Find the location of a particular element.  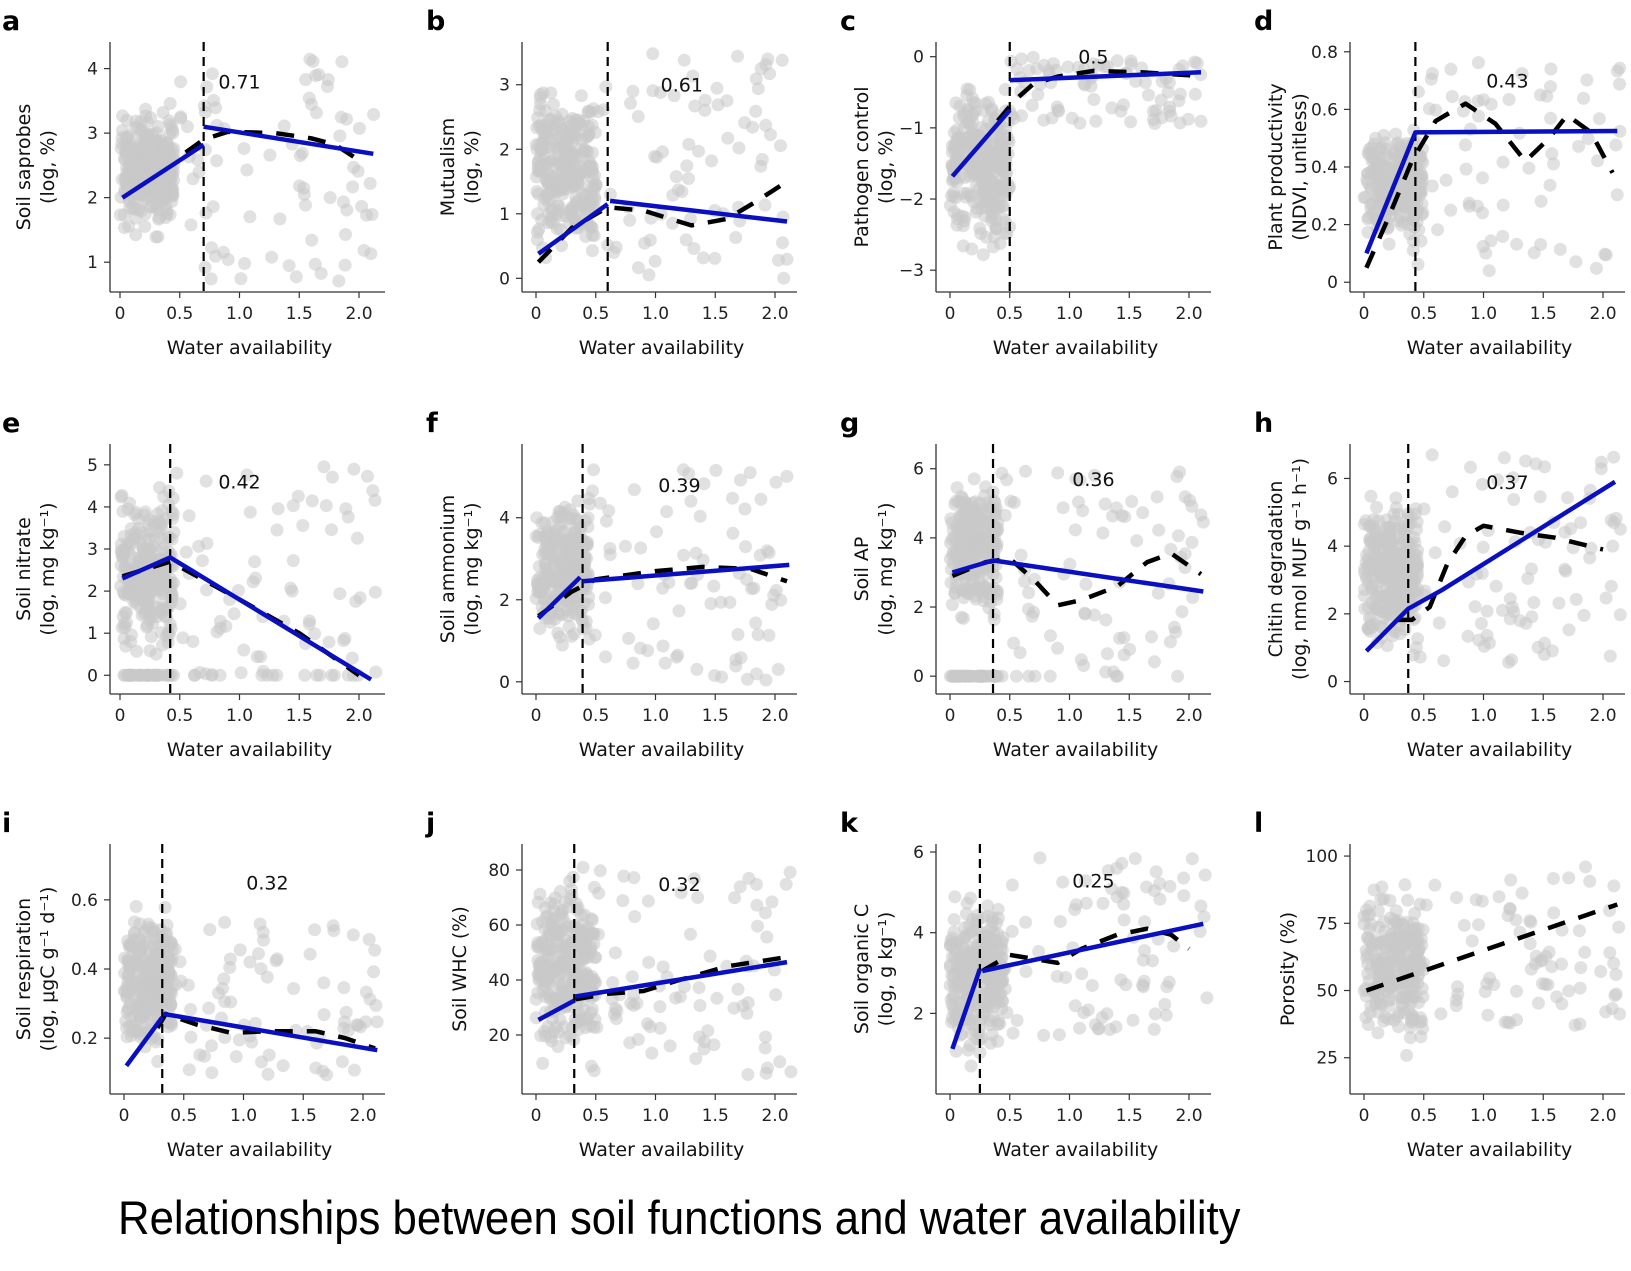

y-tick-label: 80 is located at coordinates (499, 871).